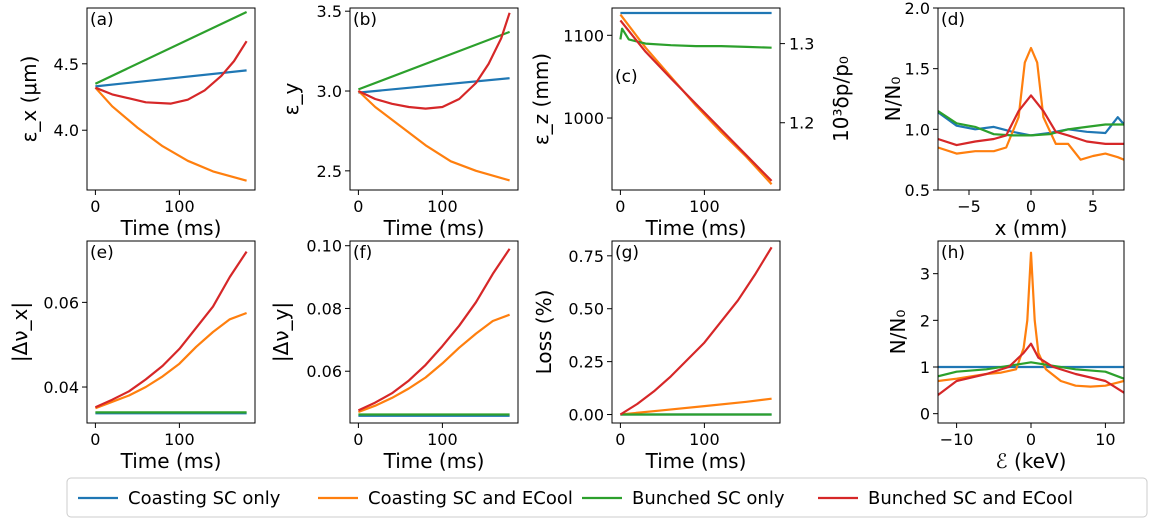 The height and width of the screenshot is (520, 1153). Describe the element at coordinates (102, 20) in the screenshot. I see `panel-label: (a)` at that location.